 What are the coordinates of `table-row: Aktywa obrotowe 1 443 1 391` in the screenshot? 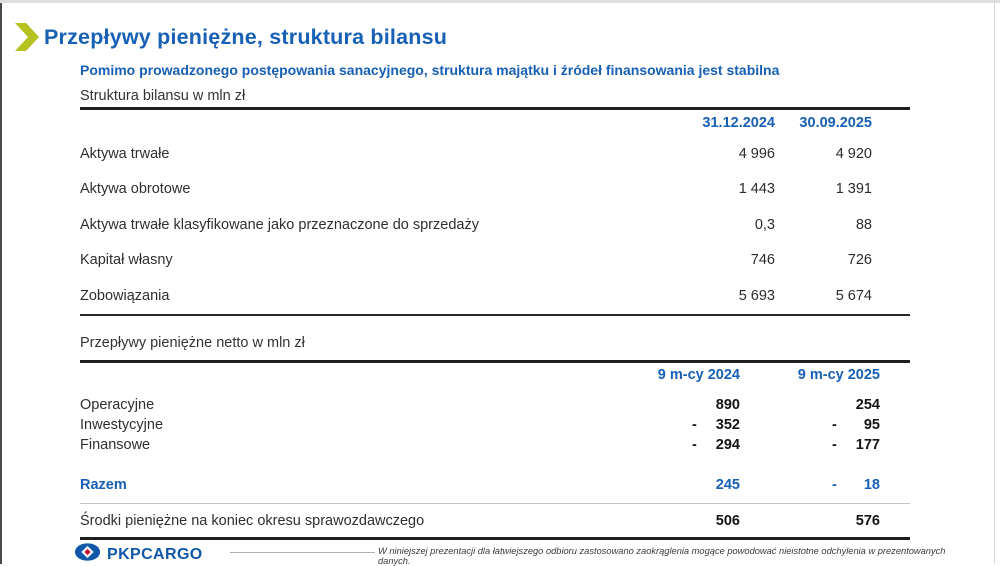 It's located at (495, 190).